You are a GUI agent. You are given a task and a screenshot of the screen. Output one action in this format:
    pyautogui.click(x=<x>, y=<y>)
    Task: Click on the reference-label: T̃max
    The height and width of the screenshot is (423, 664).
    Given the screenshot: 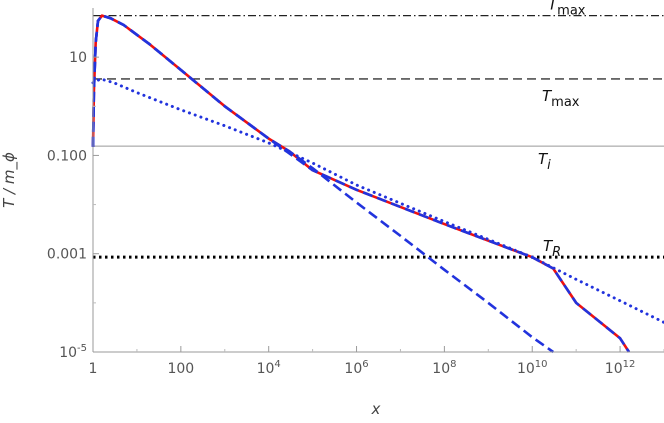 What is the action you would take?
    pyautogui.click(x=567, y=9)
    